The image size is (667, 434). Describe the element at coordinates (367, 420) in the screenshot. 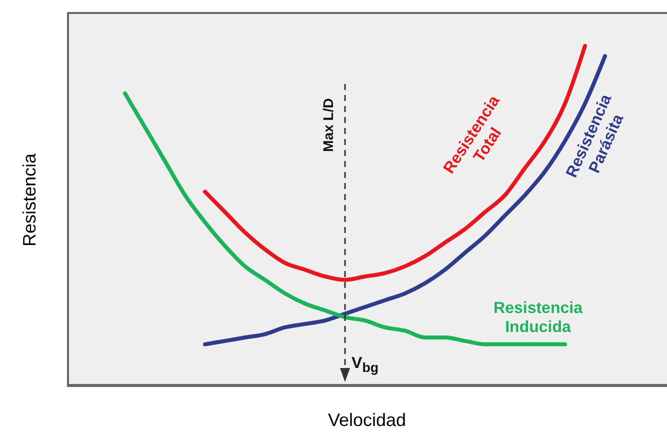

I see `x-axis-title: Velocidad` at that location.